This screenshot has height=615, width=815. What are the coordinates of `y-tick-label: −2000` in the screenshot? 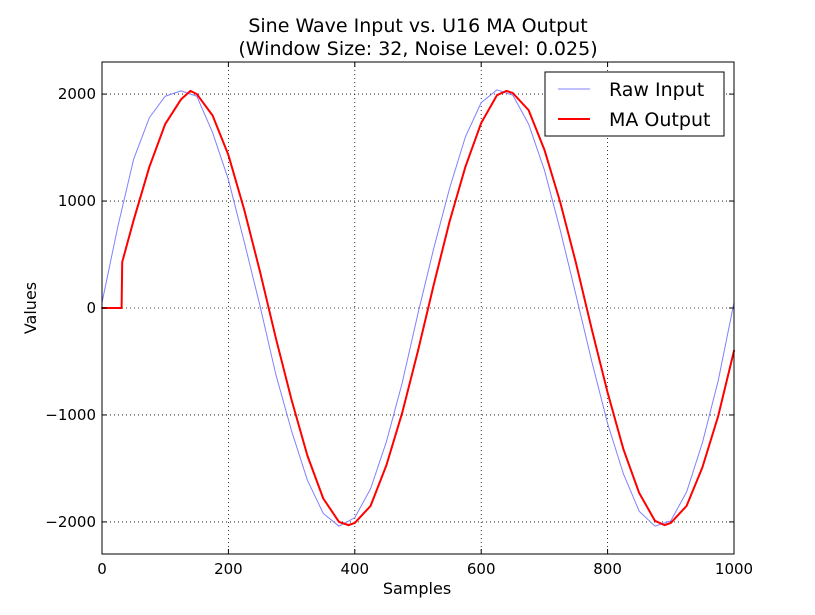 It's located at (70, 522).